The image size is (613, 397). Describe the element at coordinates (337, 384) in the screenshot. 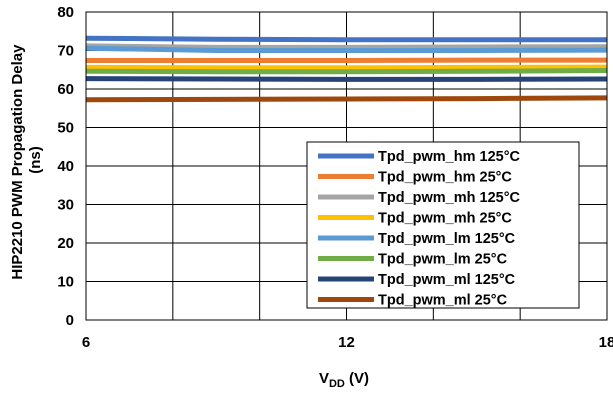

I see `x-axis-label-subscript: DD` at that location.